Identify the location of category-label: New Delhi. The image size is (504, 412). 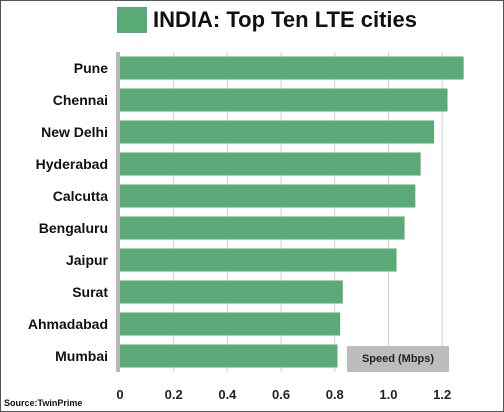
(74, 132).